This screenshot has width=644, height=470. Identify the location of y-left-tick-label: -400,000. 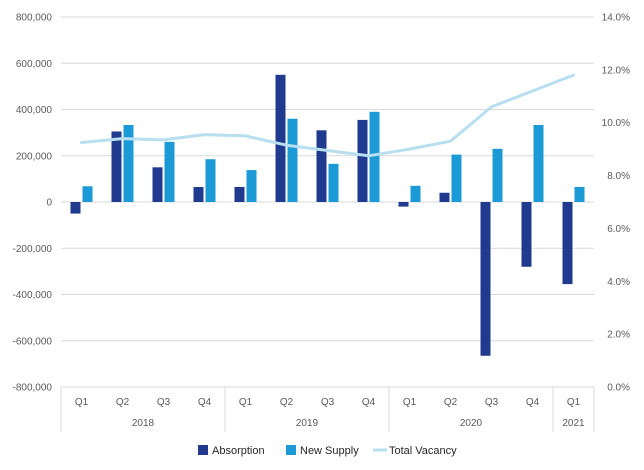
(33, 295).